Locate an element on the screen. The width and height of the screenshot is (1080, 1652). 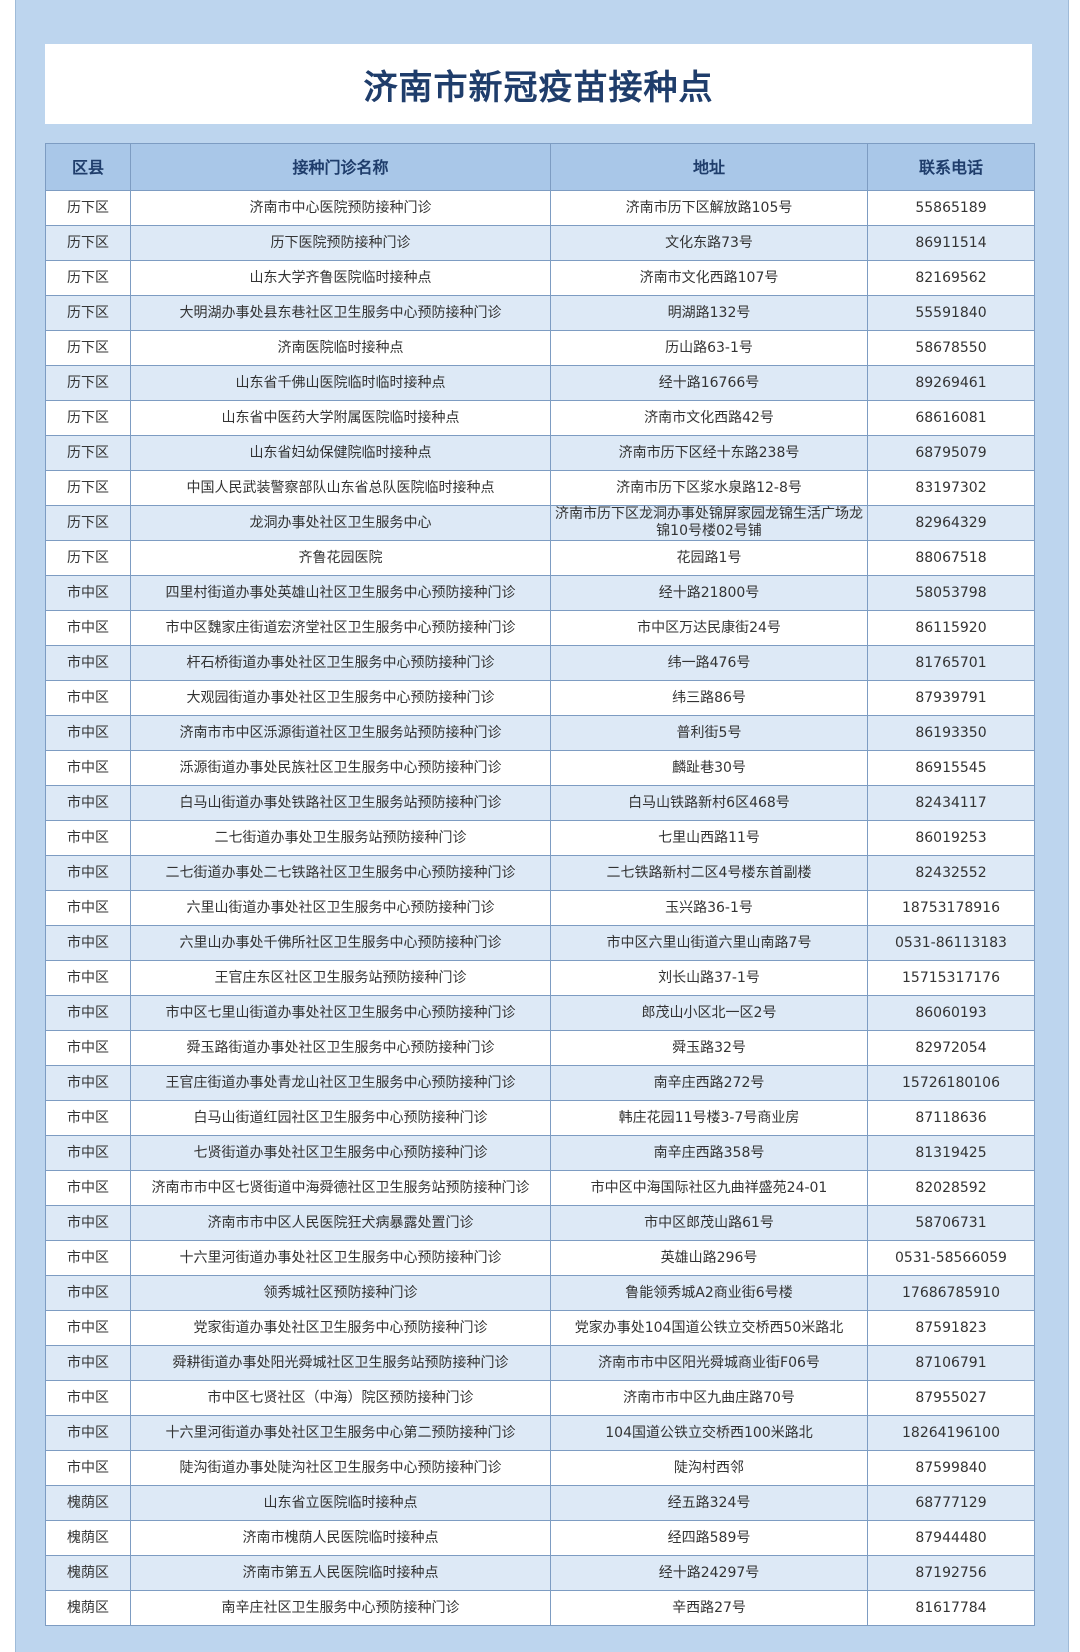
table-cell: 六里山街道办事处社区卫生服务中心预防接种门诊 is located at coordinates (340, 908).